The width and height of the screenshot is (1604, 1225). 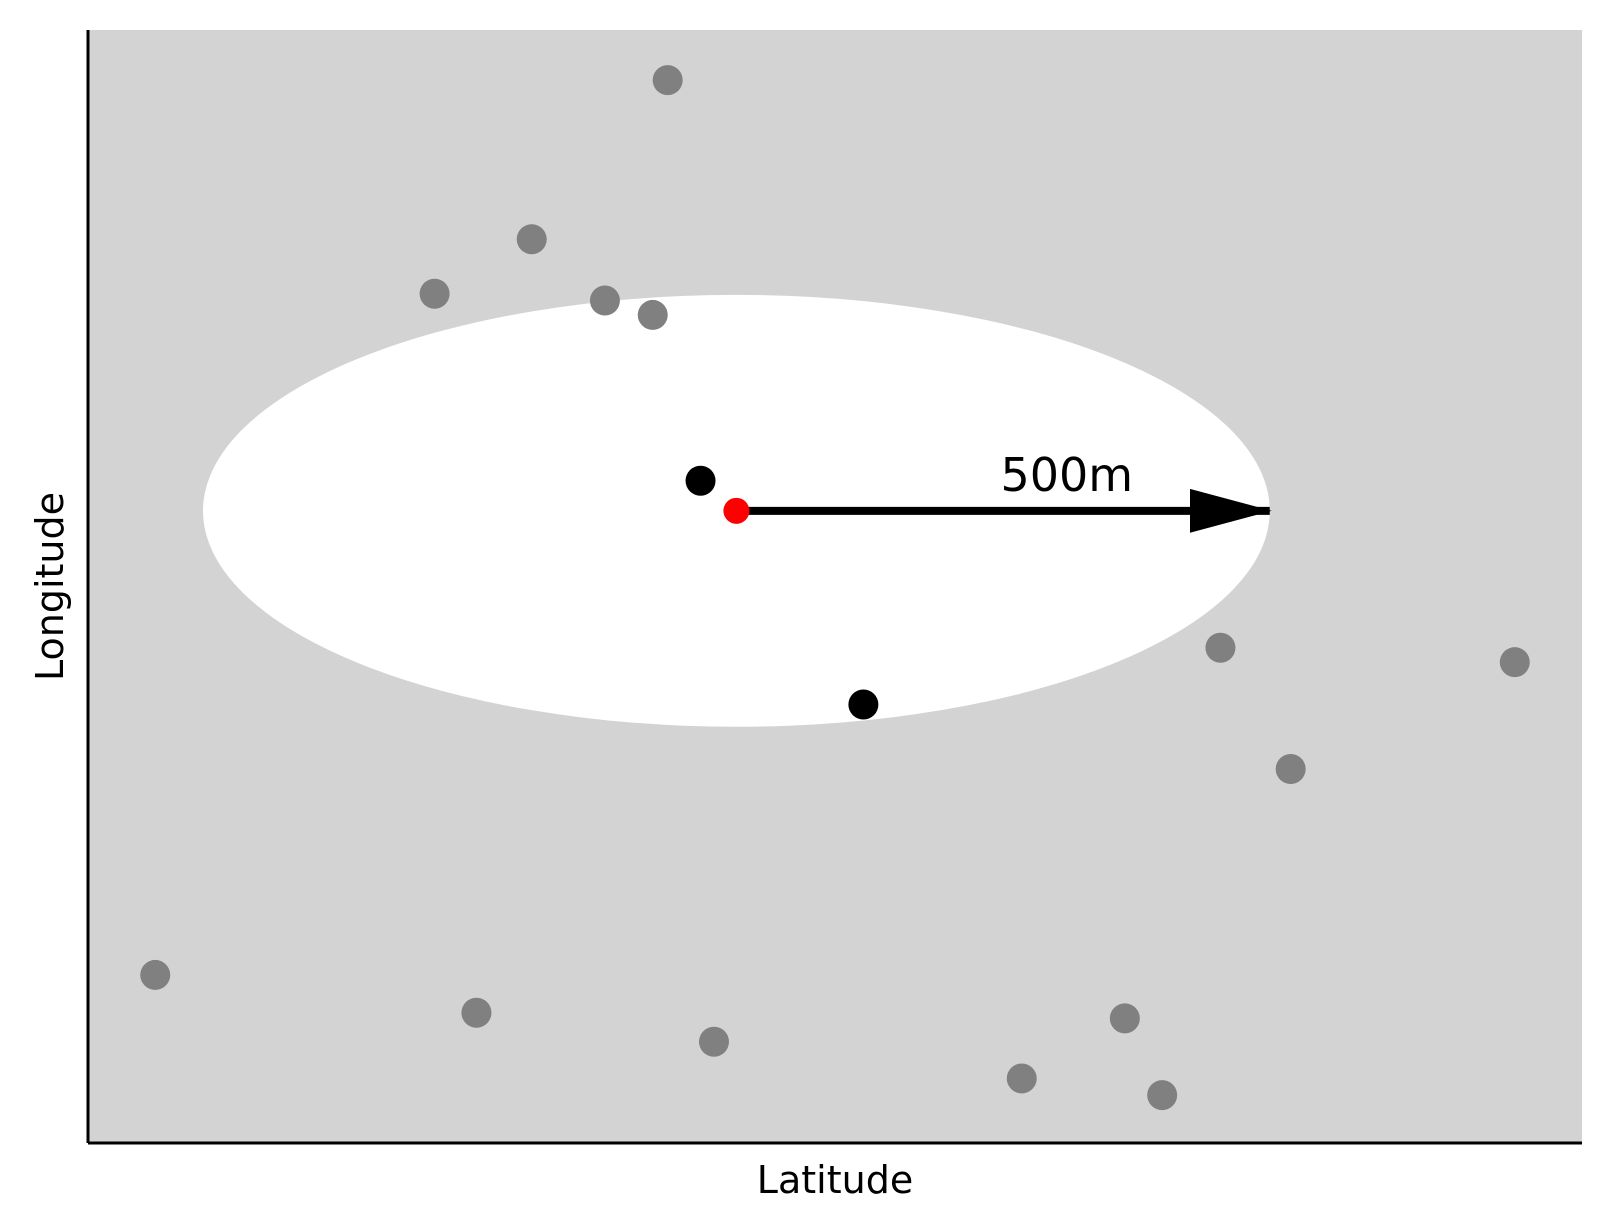 What do you see at coordinates (1066, 475) in the screenshot?
I see `radius-label: 500m` at bounding box center [1066, 475].